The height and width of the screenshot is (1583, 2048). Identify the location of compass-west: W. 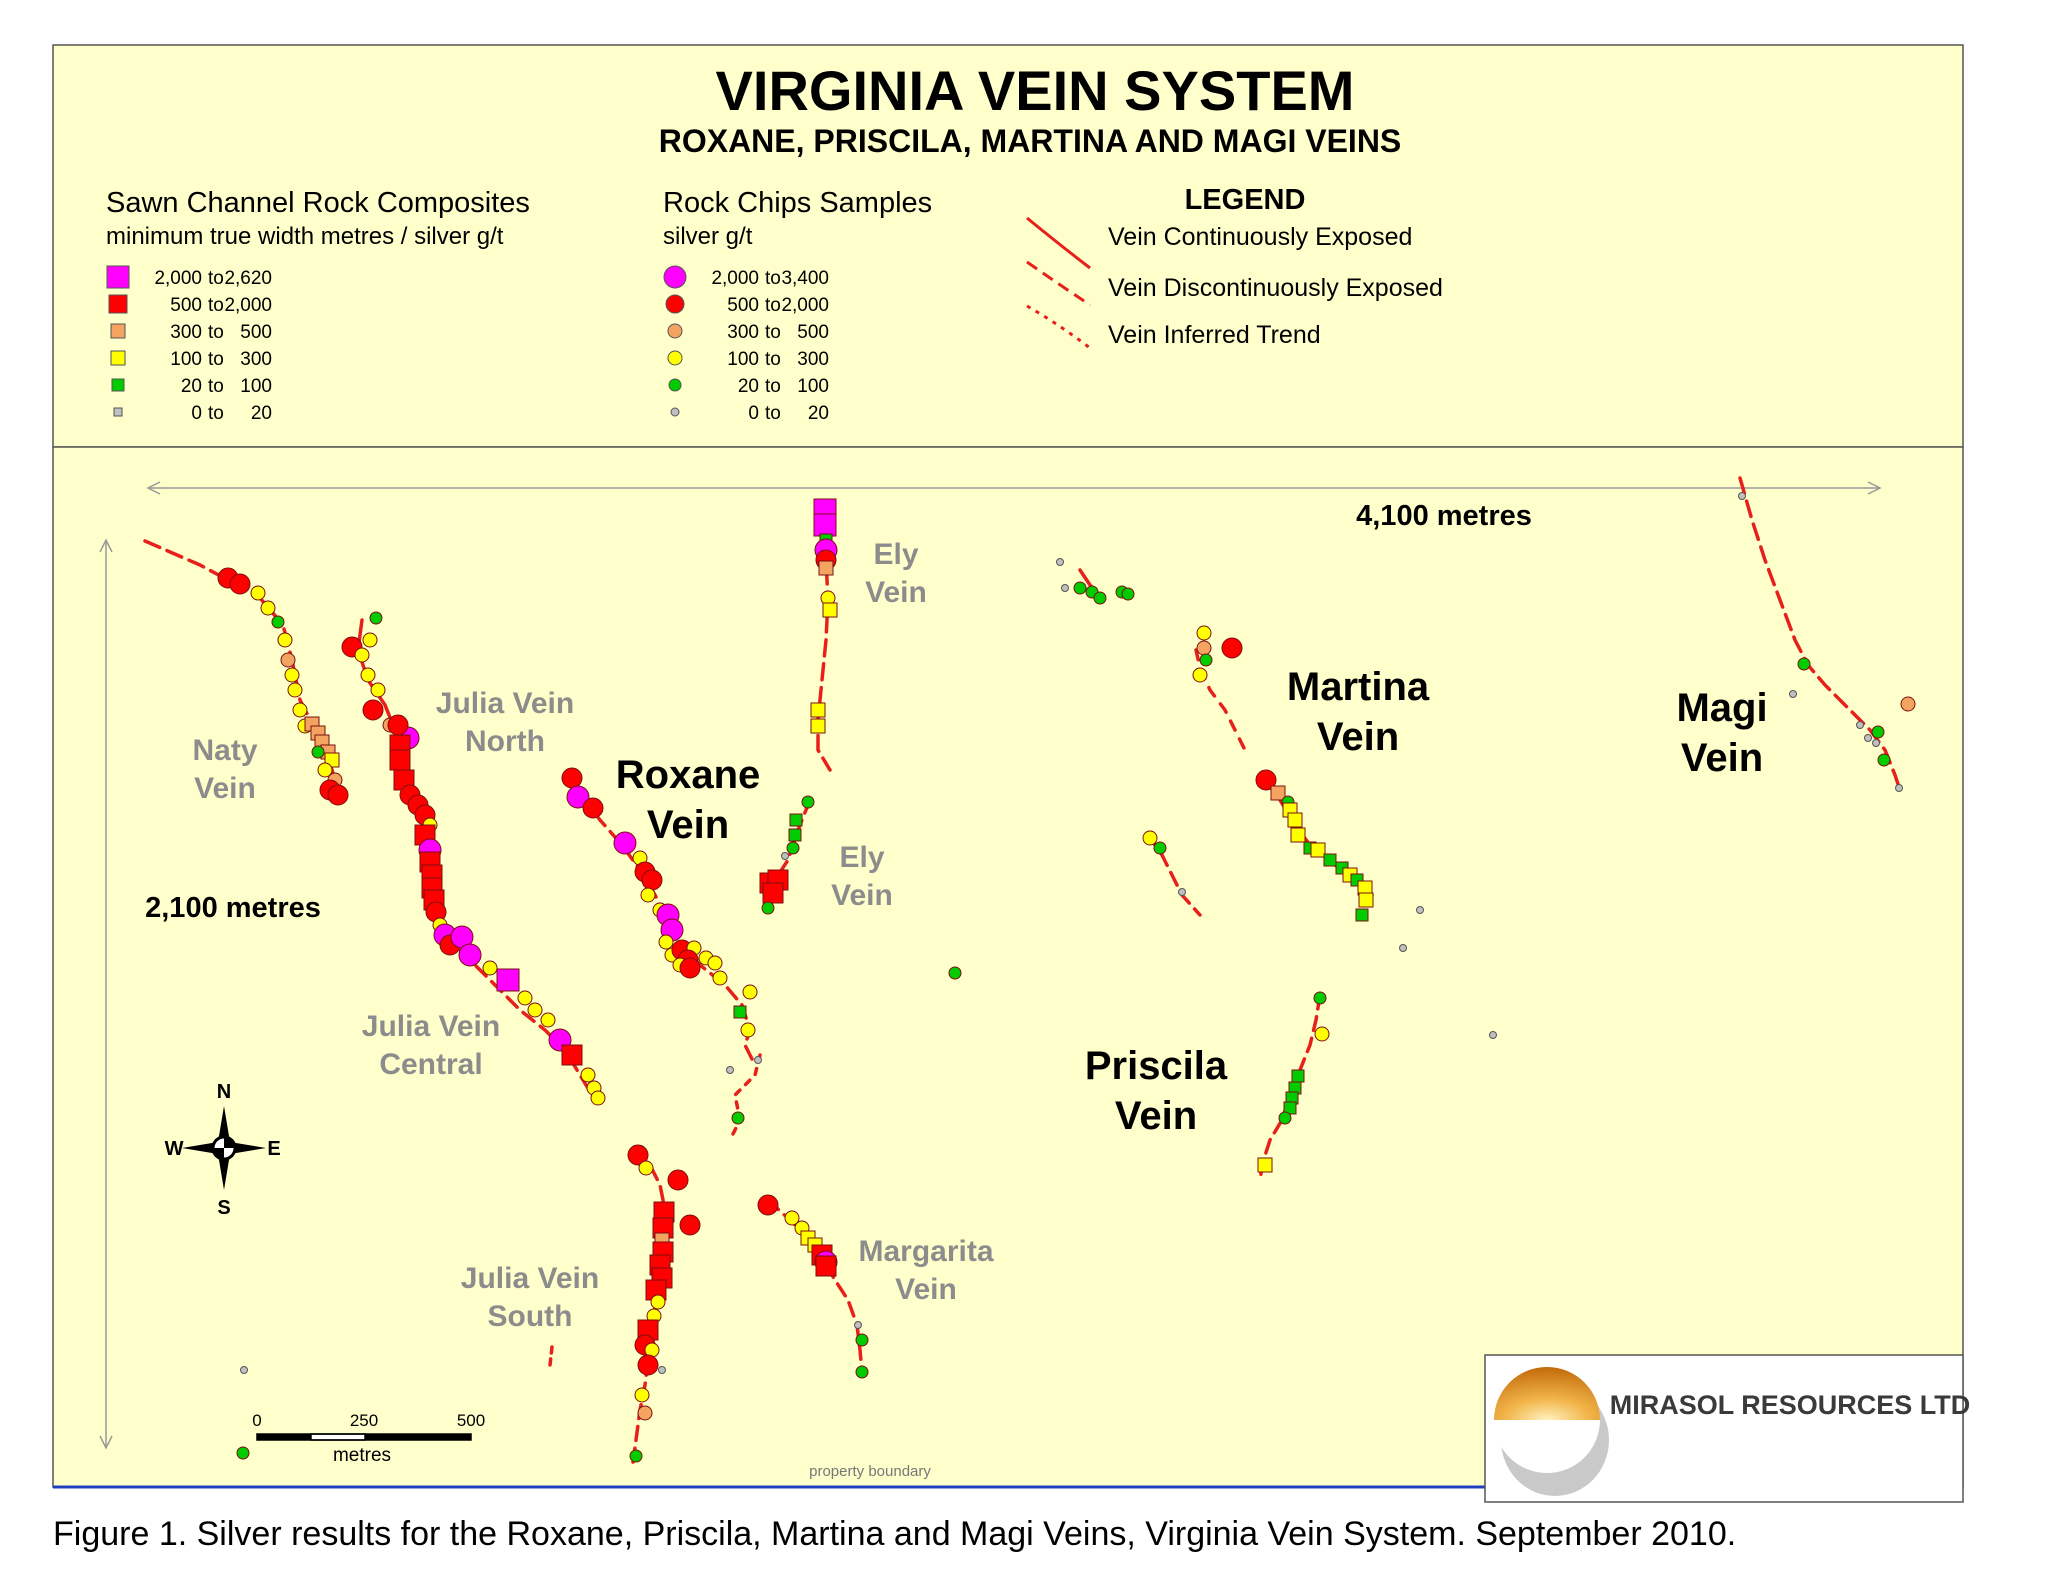
(174, 1149).